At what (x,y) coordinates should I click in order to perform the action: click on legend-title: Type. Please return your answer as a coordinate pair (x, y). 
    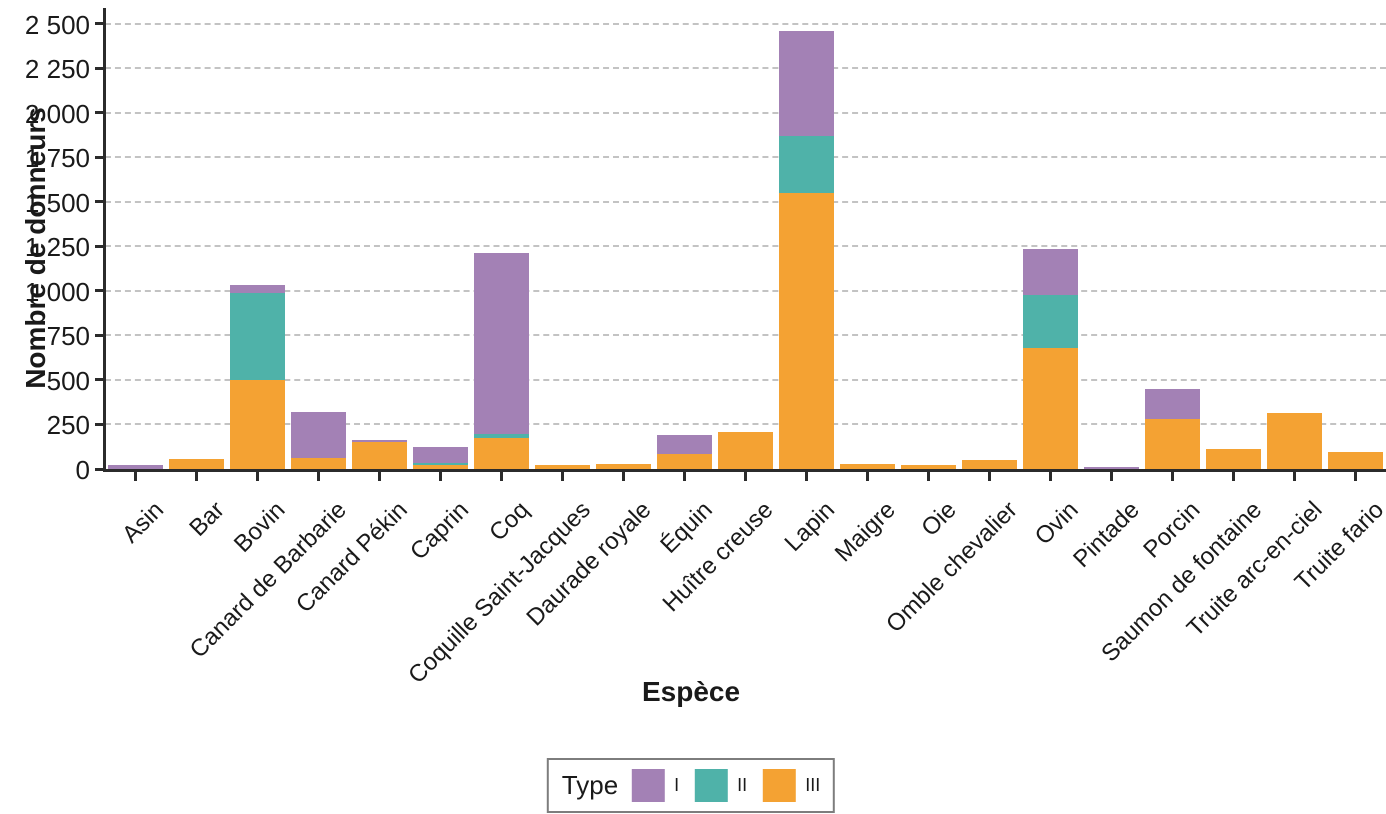
    Looking at the image, I should click on (590, 785).